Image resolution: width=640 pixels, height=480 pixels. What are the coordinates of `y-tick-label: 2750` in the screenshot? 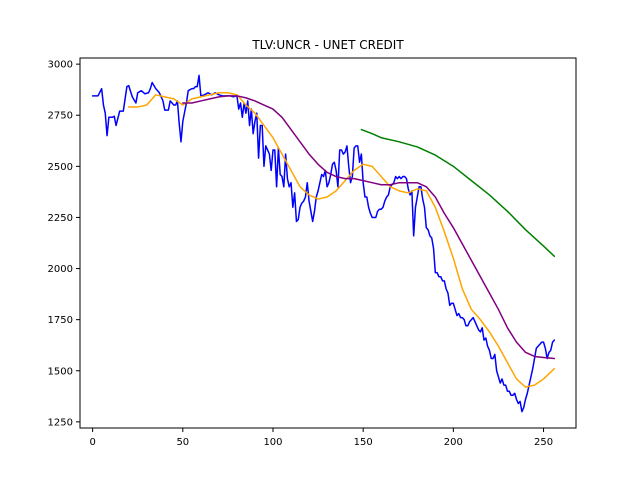 It's located at (60, 116).